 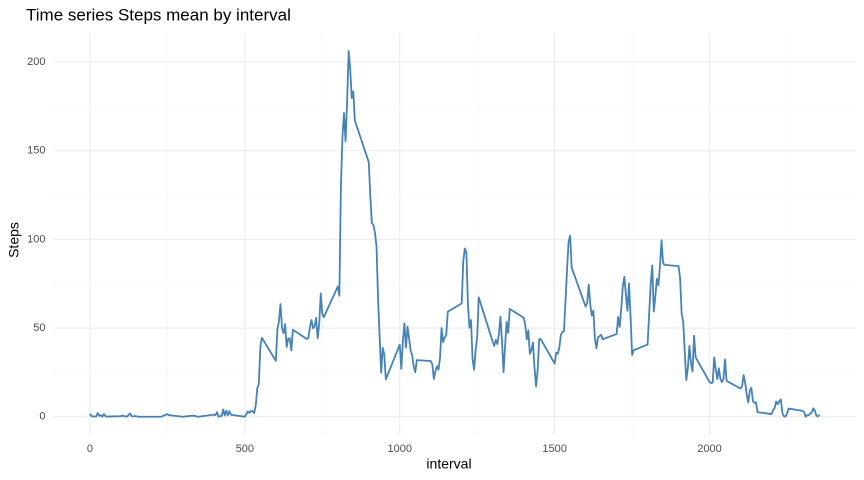 What do you see at coordinates (90, 449) in the screenshot?
I see `x-tick-label: 0` at bounding box center [90, 449].